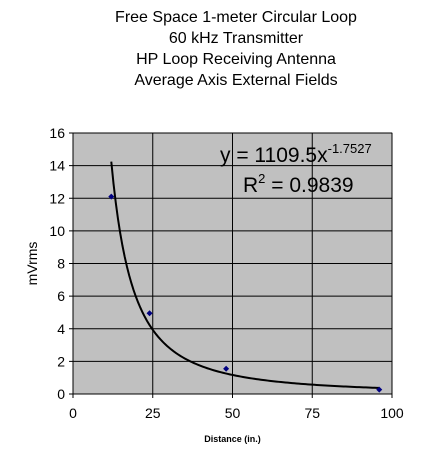 This screenshot has width=423, height=449. I want to click on x-axis-tick-labels: 0 25 50 75 100, so click(236, 407).